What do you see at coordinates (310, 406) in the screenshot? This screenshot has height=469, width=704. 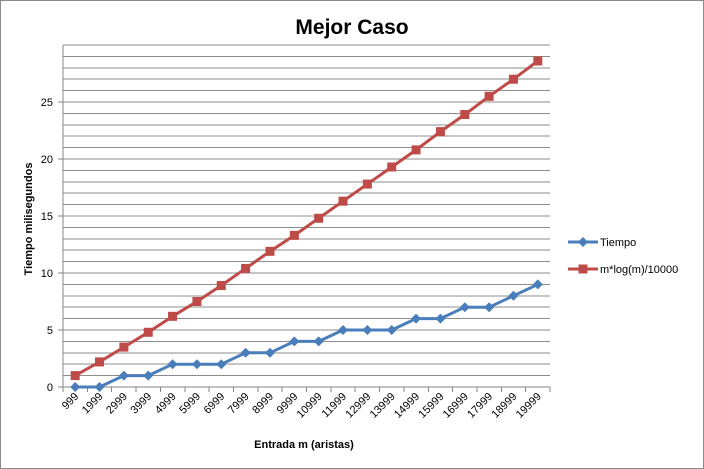 I see `x-tick-label: 10999` at bounding box center [310, 406].